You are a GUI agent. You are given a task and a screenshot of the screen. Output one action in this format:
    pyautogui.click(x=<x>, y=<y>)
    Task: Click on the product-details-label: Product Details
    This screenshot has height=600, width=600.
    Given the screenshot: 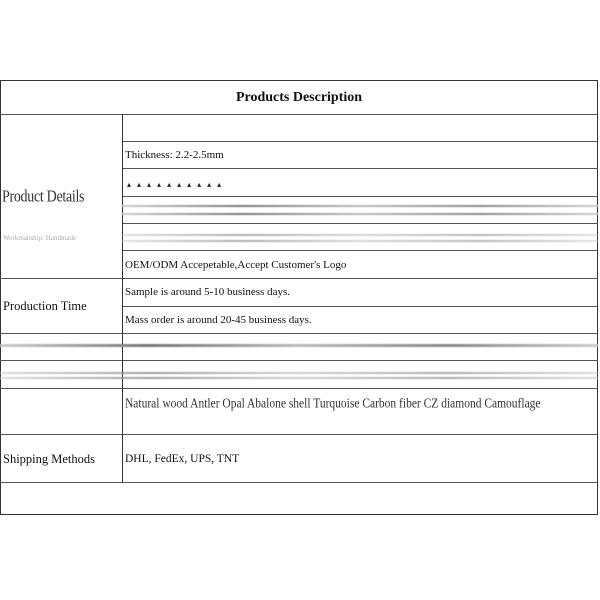 What is the action you would take?
    pyautogui.click(x=43, y=197)
    